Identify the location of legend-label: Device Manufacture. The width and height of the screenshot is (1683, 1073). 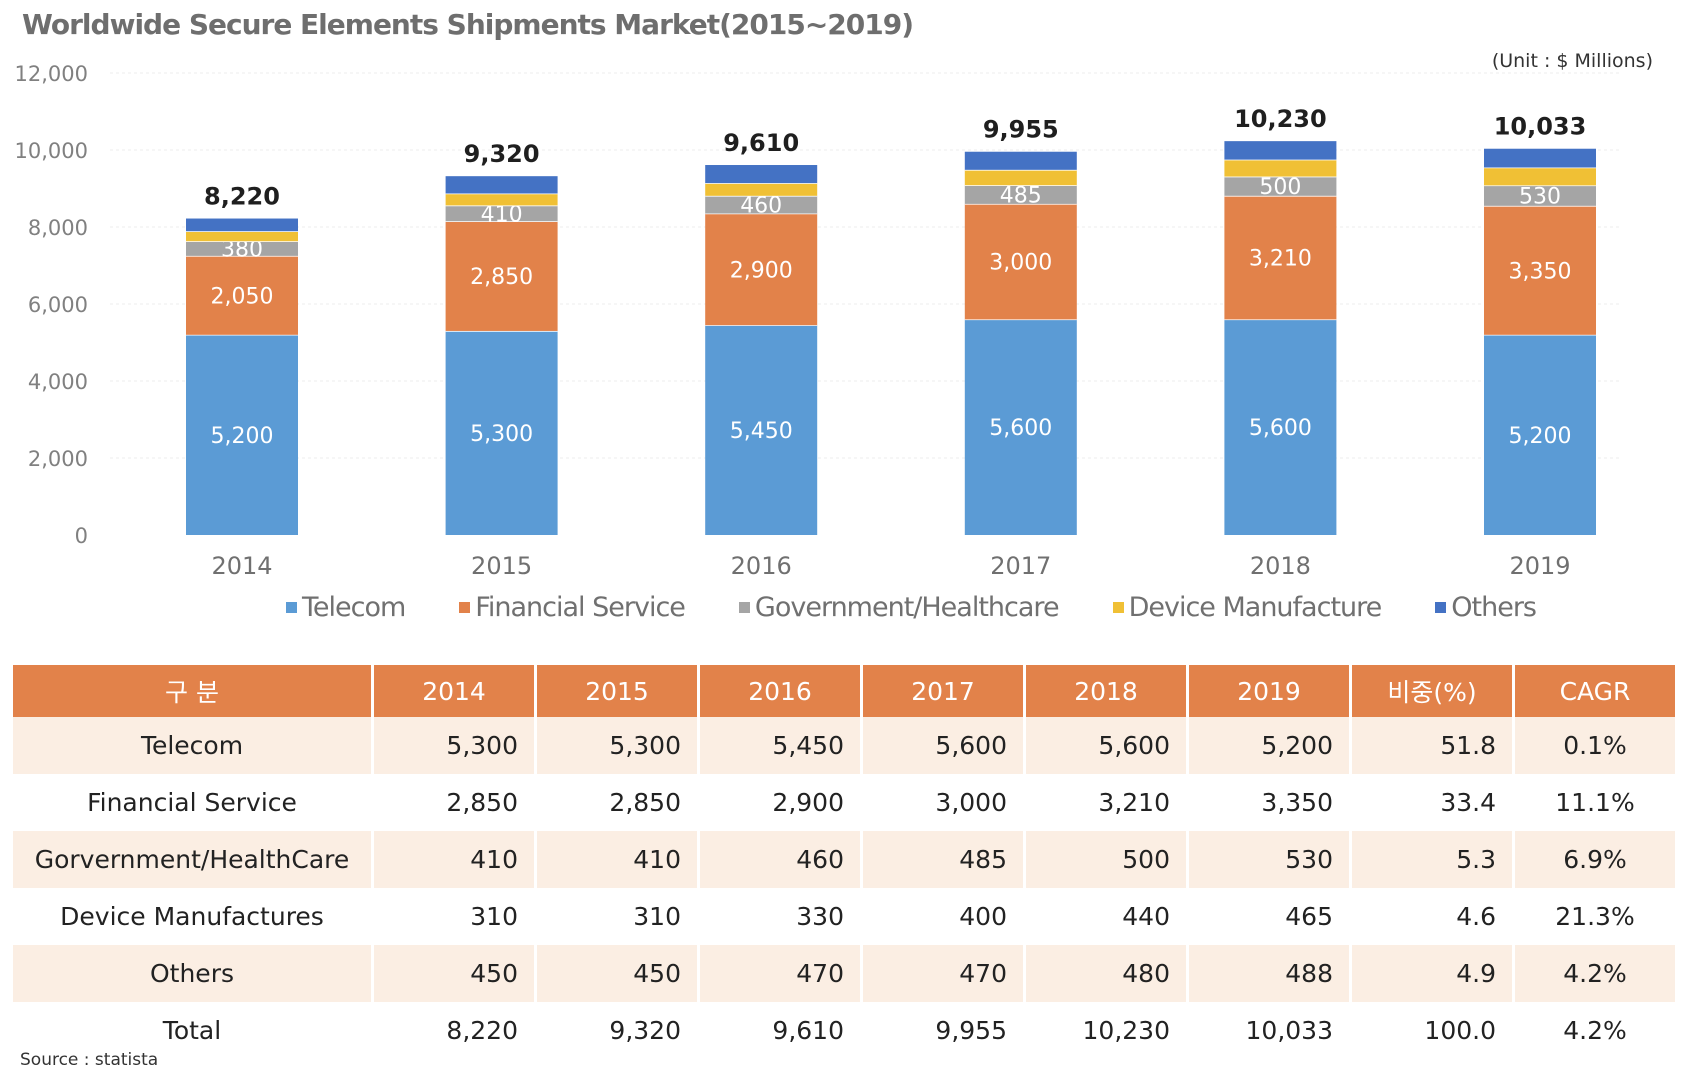
(1255, 607).